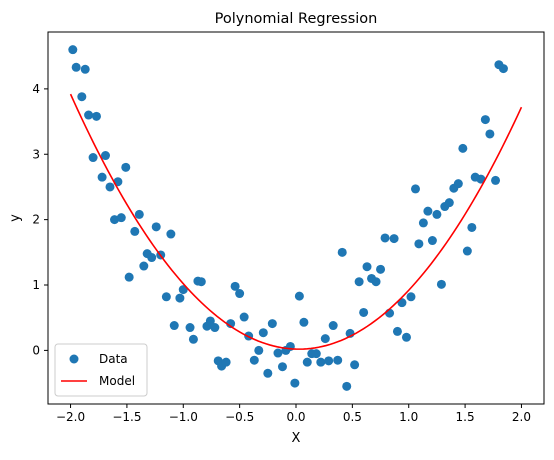  Describe the element at coordinates (70, 417) in the screenshot. I see `x-tick-label: −2.0` at that location.